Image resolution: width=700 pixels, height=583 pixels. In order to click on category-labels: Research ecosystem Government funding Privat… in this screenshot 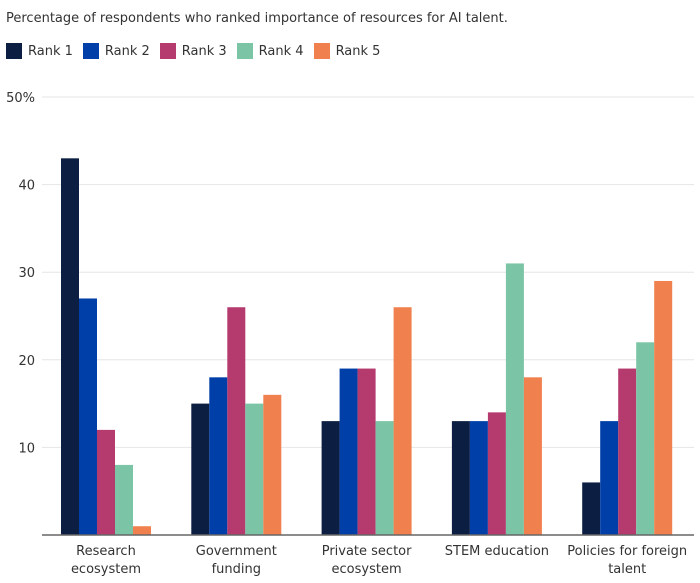, I will do `click(379, 560)`.